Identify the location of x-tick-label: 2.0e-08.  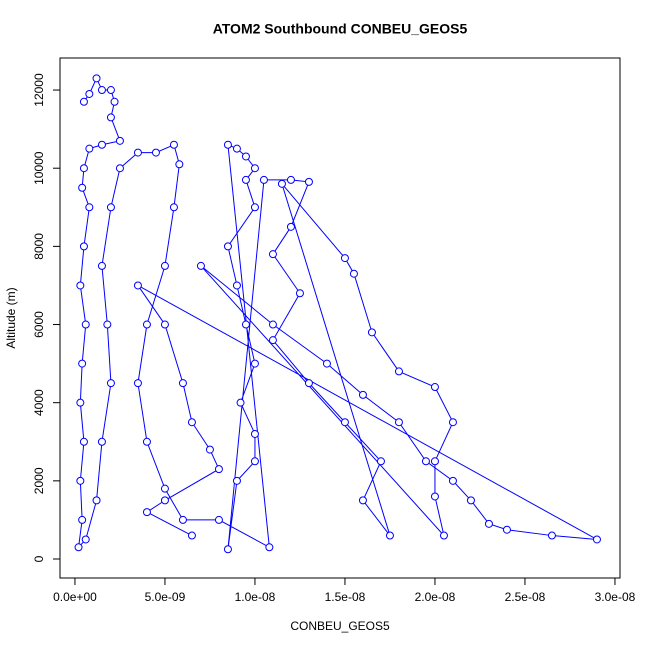
(435, 597).